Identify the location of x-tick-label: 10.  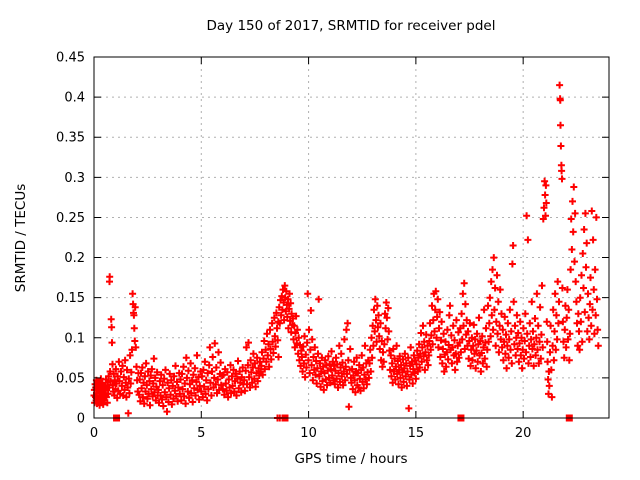
(308, 433).